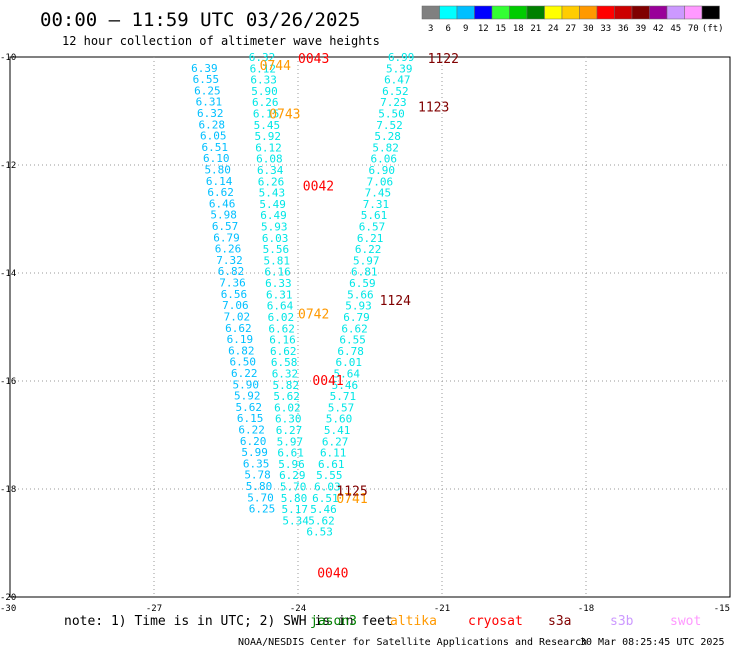 This screenshot has height=650, width=740. I want to click on wave-height-value: 6.46, so click(222, 203).